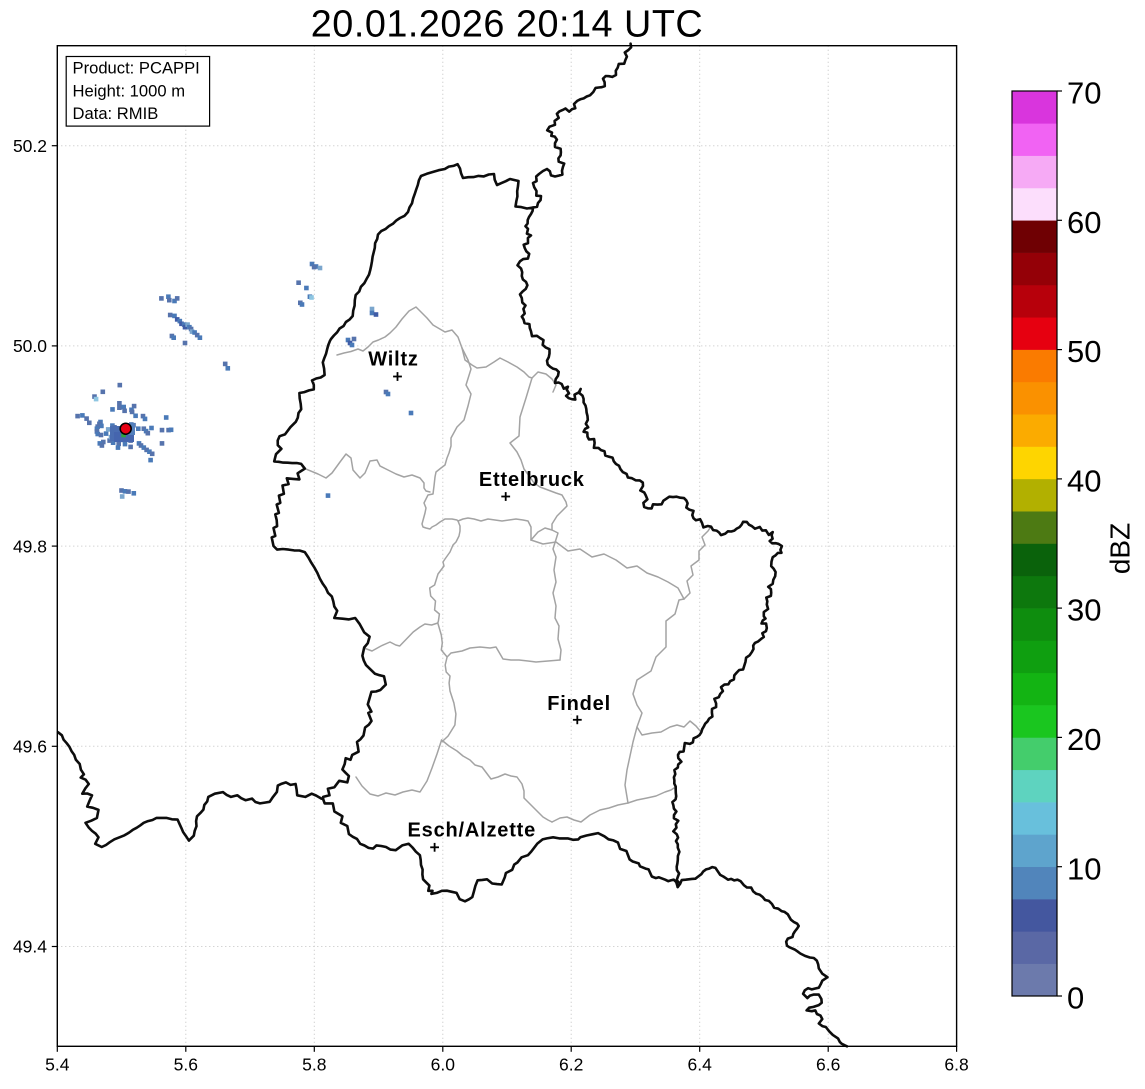 The image size is (1145, 1089). Describe the element at coordinates (1084, 93) in the screenshot. I see `svg-text: 70` at that location.